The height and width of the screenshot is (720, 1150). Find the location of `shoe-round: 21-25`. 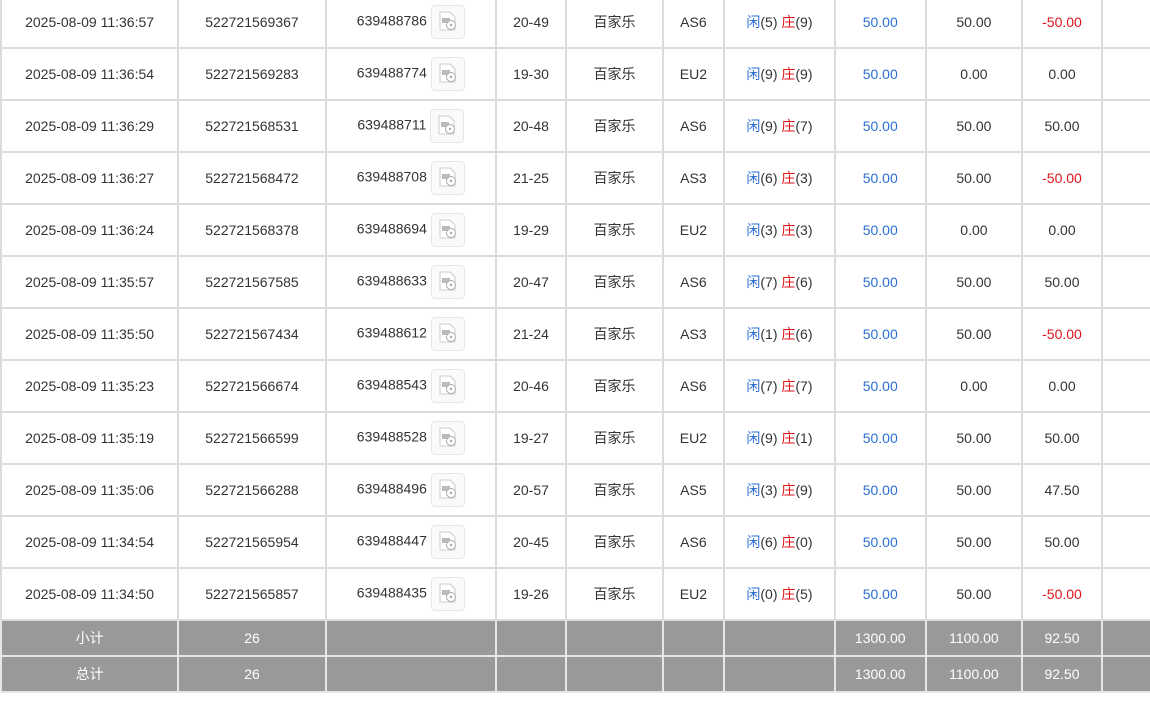

shoe-round: 21-25 is located at coordinates (531, 178).